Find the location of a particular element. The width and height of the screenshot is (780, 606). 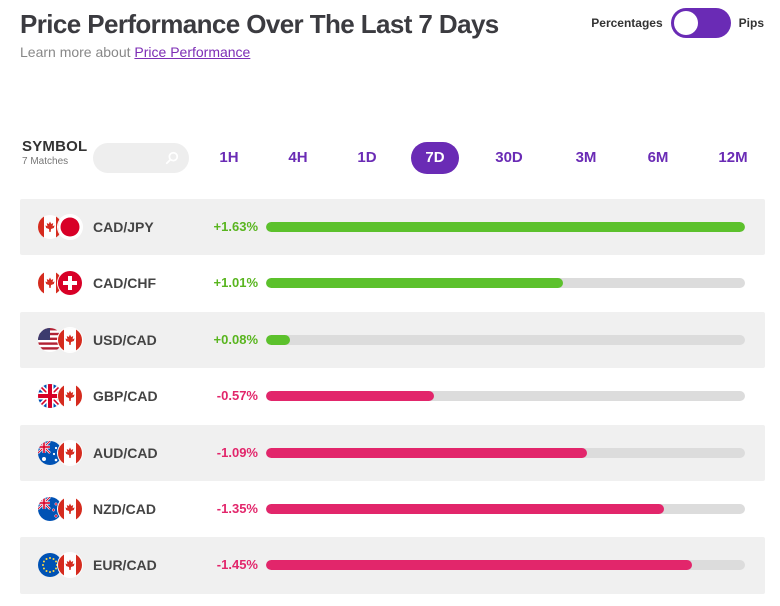

page-title: Price Performance Over The Last 7 Days is located at coordinates (259, 24).